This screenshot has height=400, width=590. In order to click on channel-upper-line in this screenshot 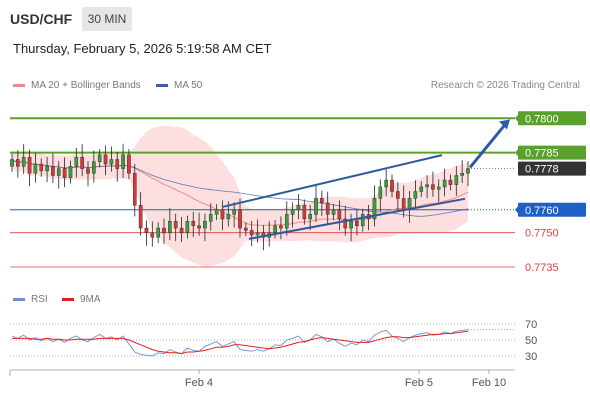, I will do `click(332, 181)`.